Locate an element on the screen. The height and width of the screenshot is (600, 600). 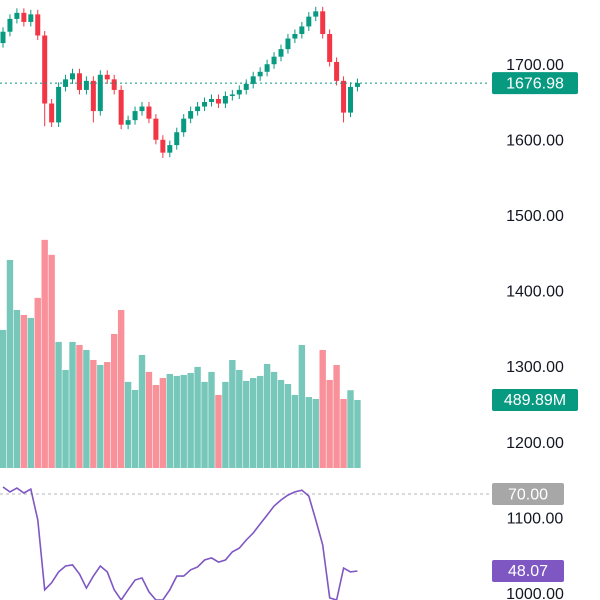
y-tick-label: 1600.00 is located at coordinates (535, 141).